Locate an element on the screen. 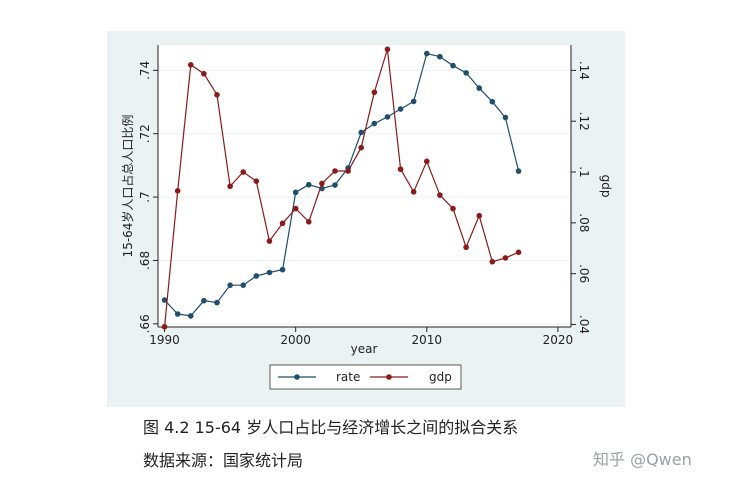 This screenshot has height=489, width=746. x-tick-label: 2000 is located at coordinates (295, 340).